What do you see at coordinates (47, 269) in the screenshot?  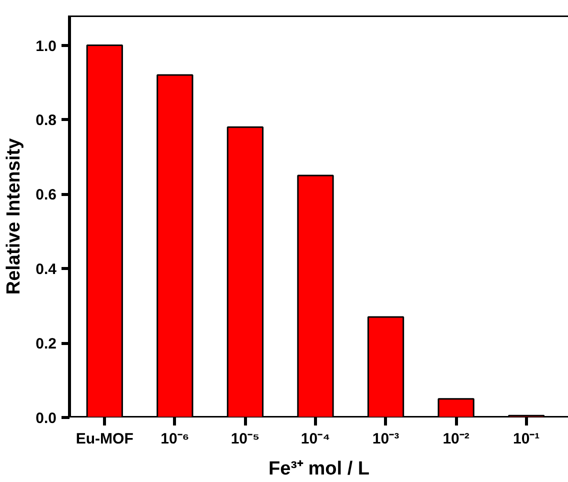 I see `y-tick-label: 0.4` at bounding box center [47, 269].